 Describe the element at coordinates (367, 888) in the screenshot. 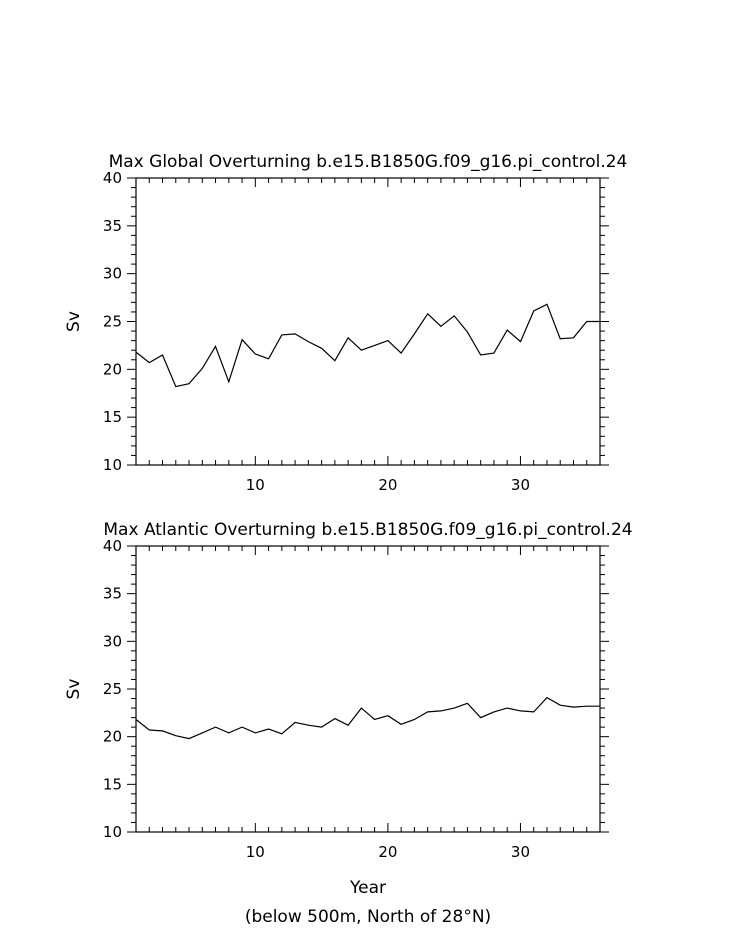

I see `x-axis-label: Year` at that location.